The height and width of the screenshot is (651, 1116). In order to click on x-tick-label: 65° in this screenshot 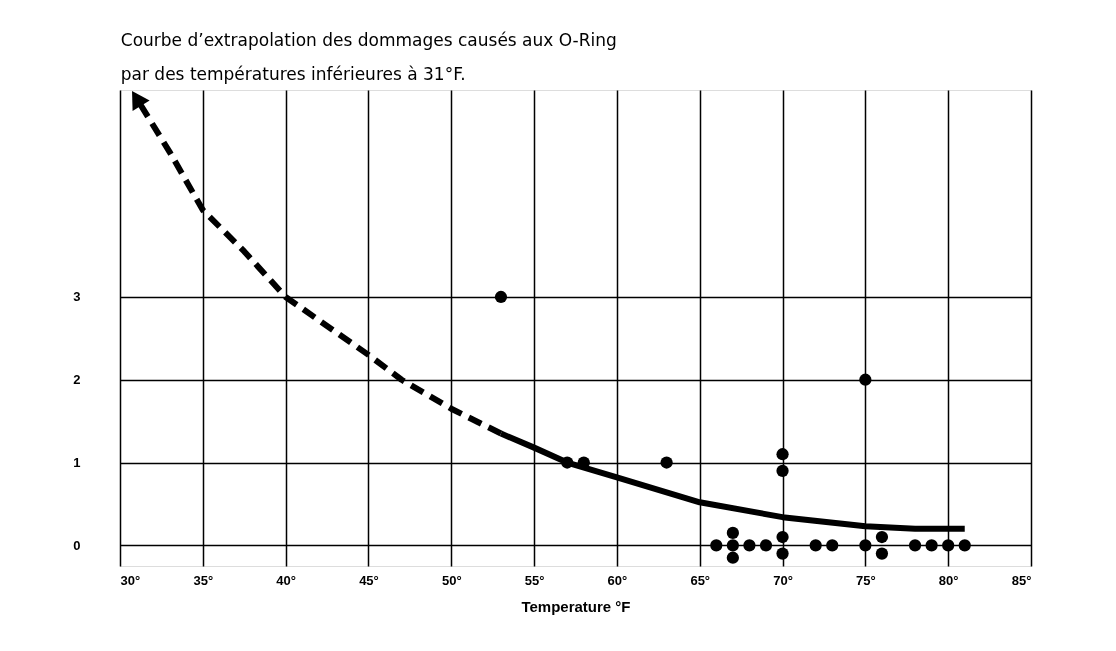, I will do `click(700, 580)`.